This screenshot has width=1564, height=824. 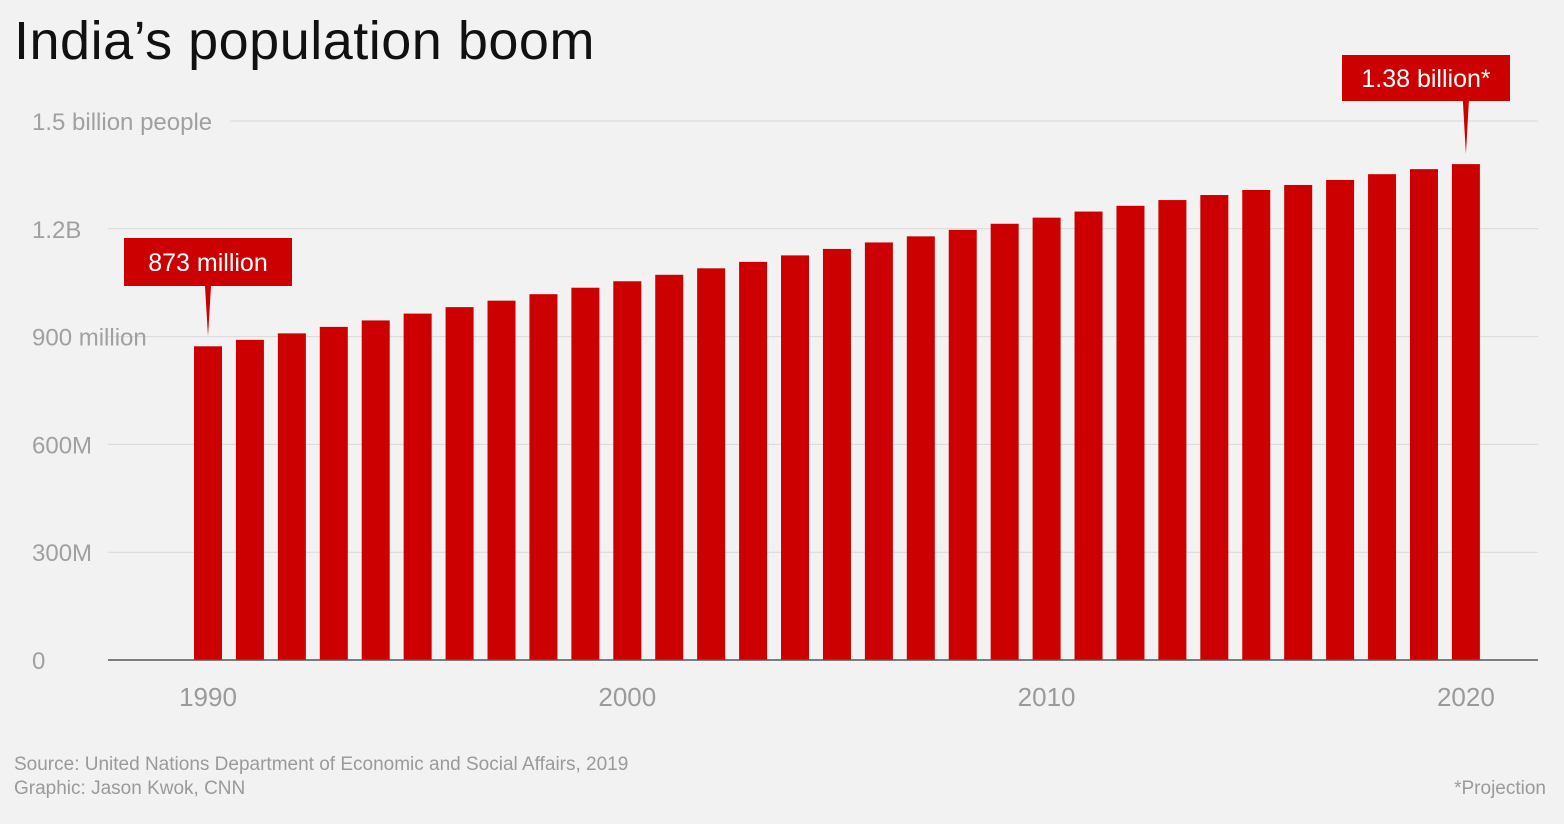 What do you see at coordinates (62, 445) in the screenshot?
I see `y-tick-label: 600M` at bounding box center [62, 445].